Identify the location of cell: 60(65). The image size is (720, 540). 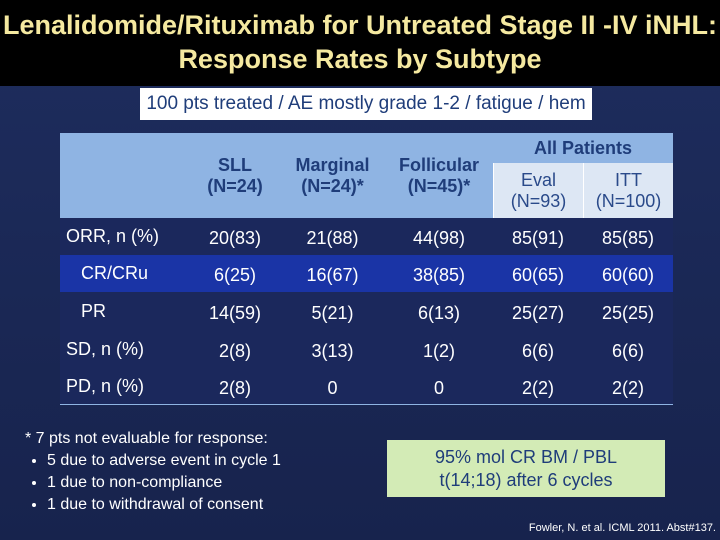
(538, 275).